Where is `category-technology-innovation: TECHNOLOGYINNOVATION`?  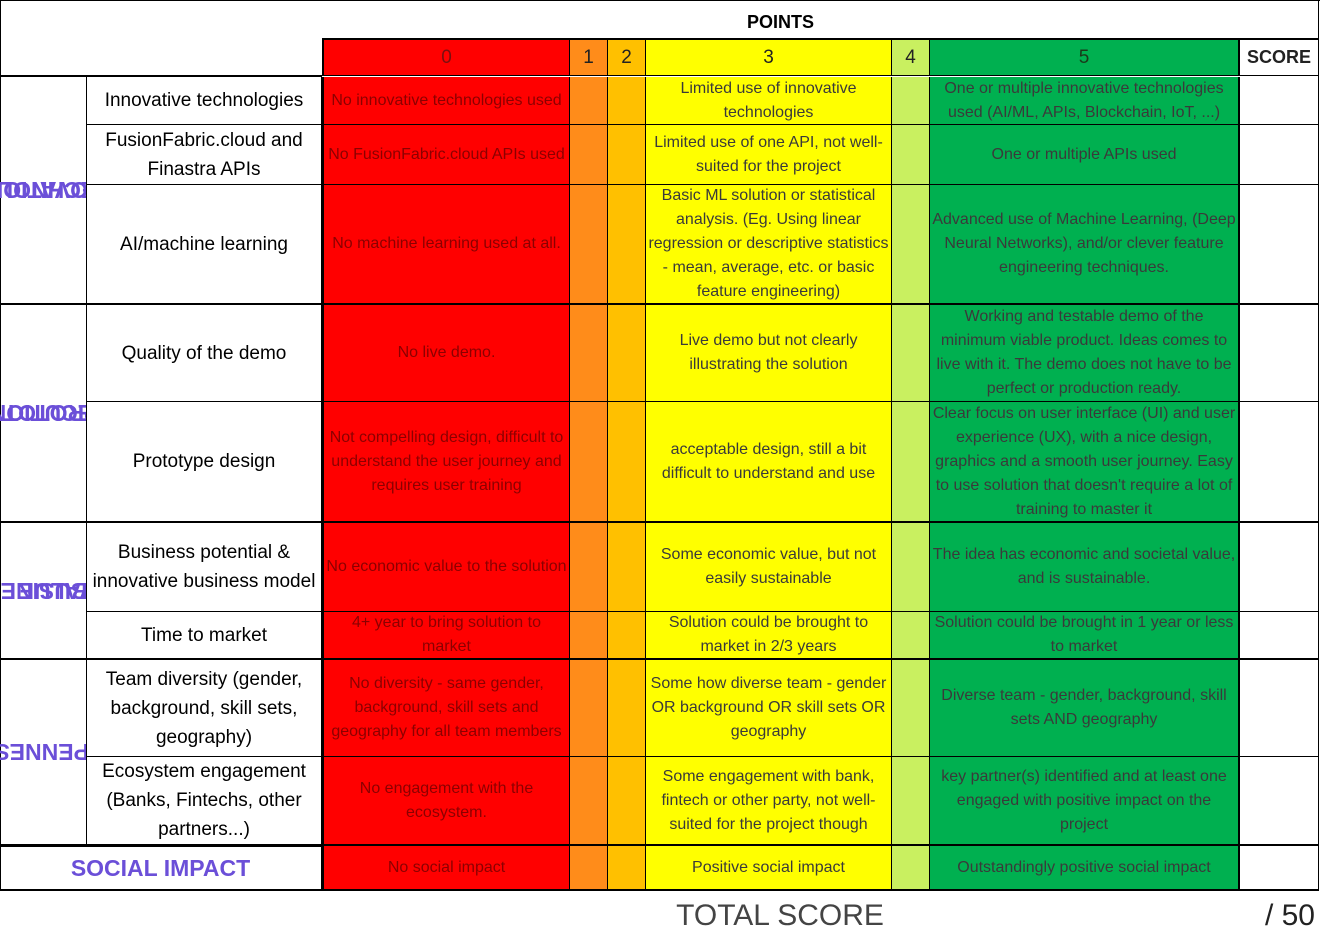
category-technology-innovation: TECHNOLOGYINNOVATION is located at coordinates (43, 191).